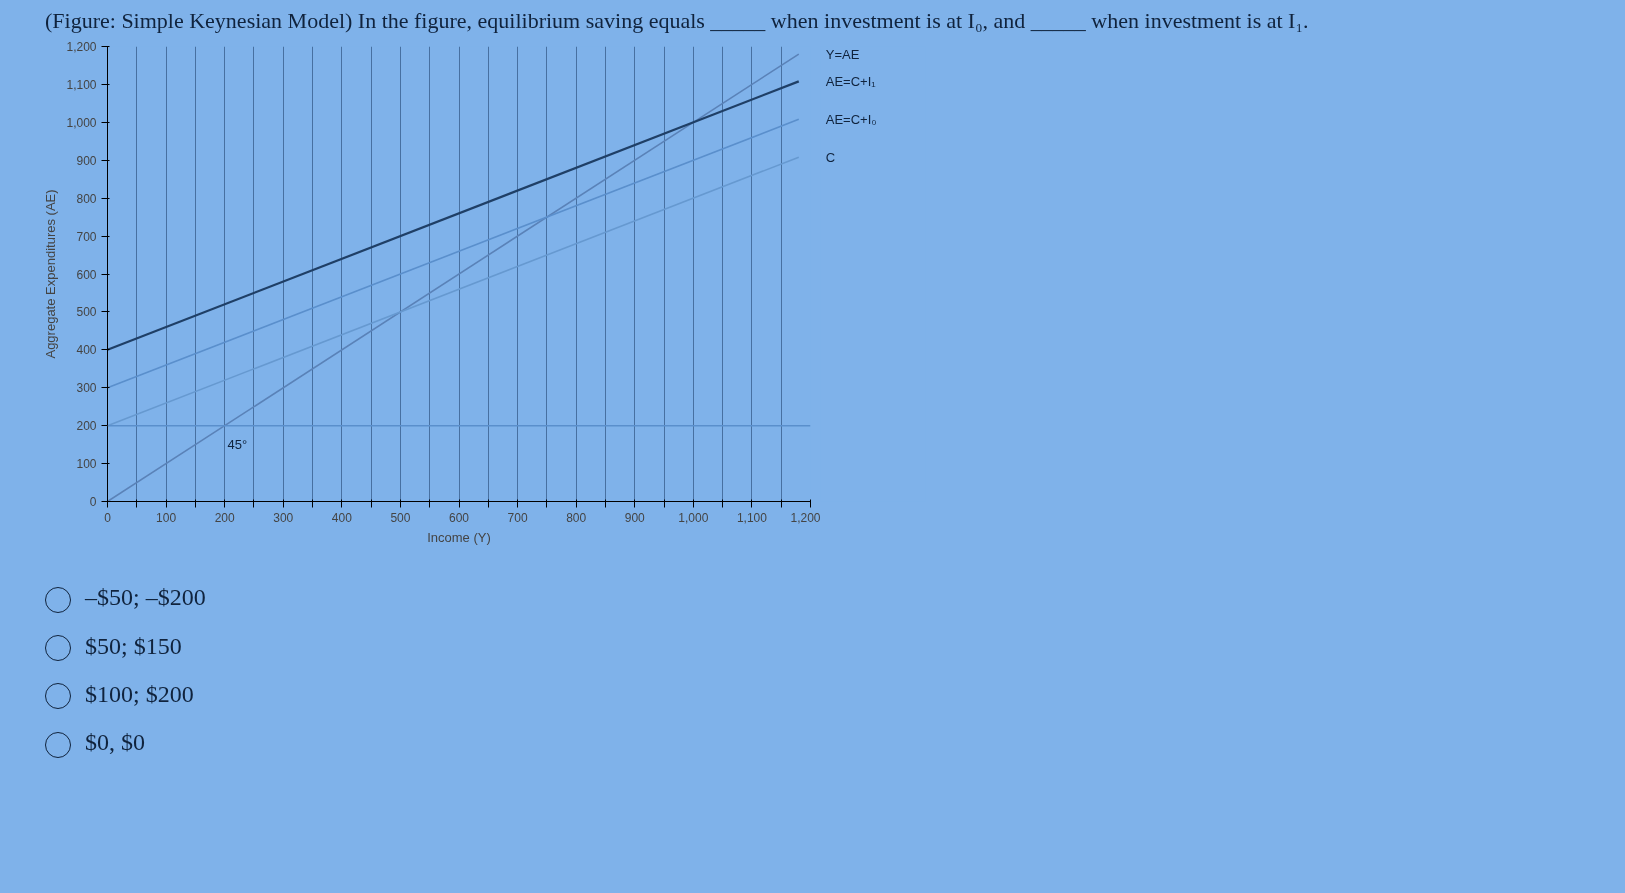 The image size is (1625, 893). Describe the element at coordinates (842, 55) in the screenshot. I see `text: Y=AE` at that location.